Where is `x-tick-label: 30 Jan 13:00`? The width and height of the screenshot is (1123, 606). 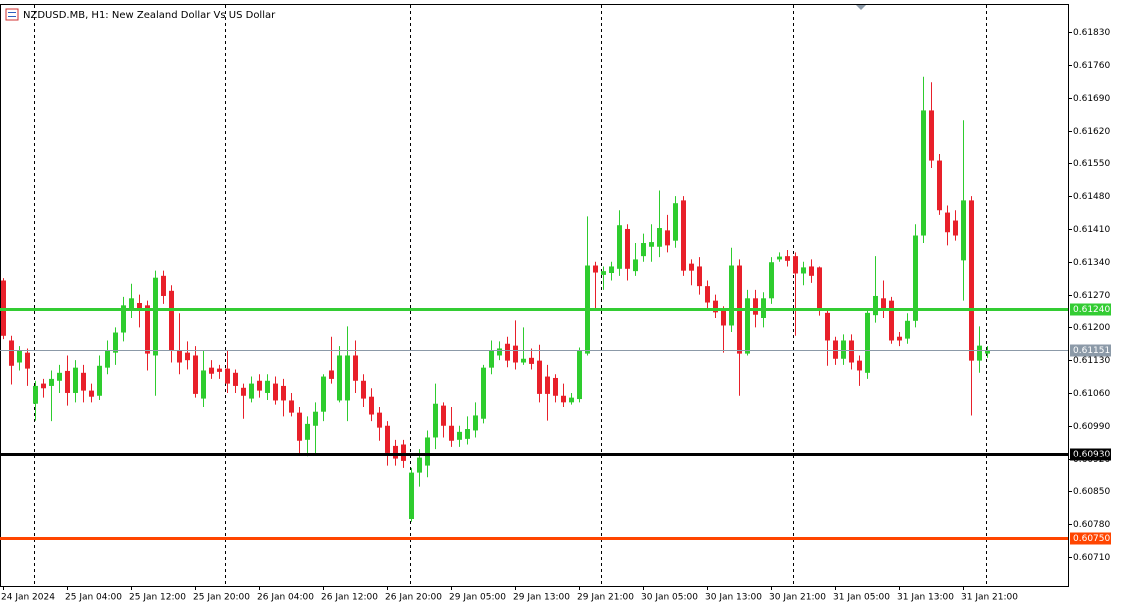 x-tick-label: 30 Jan 13:00 is located at coordinates (733, 598).